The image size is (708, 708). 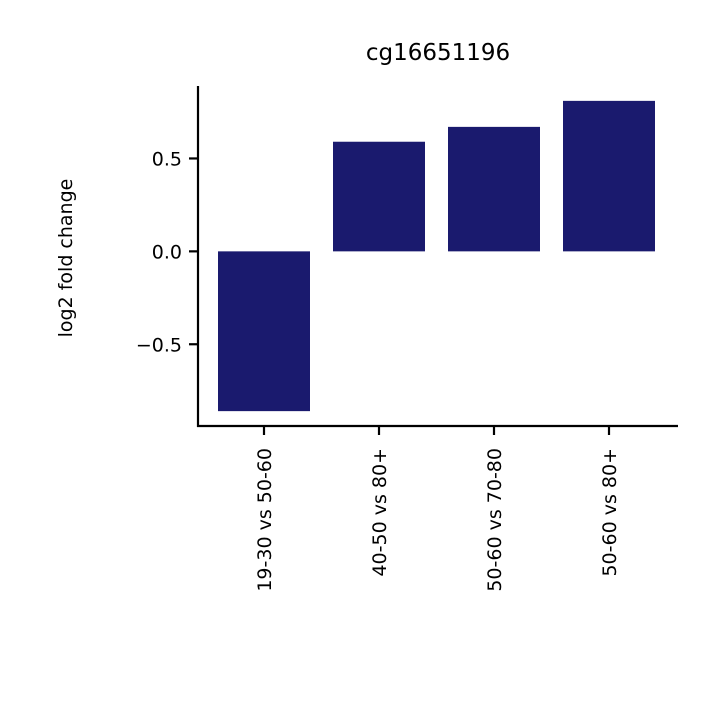 What do you see at coordinates (265, 520) in the screenshot?
I see `x-tick-label: 19-30 vs 50-60` at bounding box center [265, 520].